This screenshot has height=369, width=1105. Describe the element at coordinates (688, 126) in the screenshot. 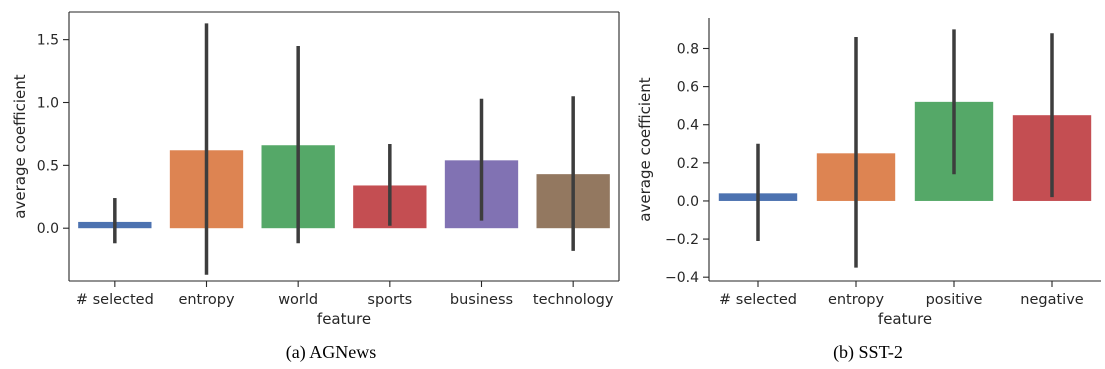

I see `y-tick-label-4: 0.4` at that location.